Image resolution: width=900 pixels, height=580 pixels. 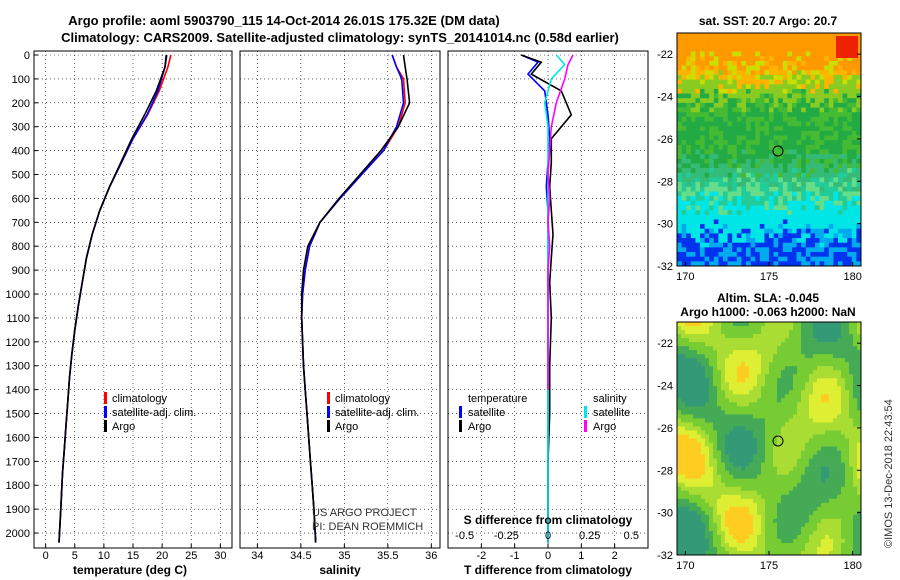 What do you see at coordinates (769, 561) in the screenshot?
I see `sla-longitude-ticks: 170 175 180` at bounding box center [769, 561].